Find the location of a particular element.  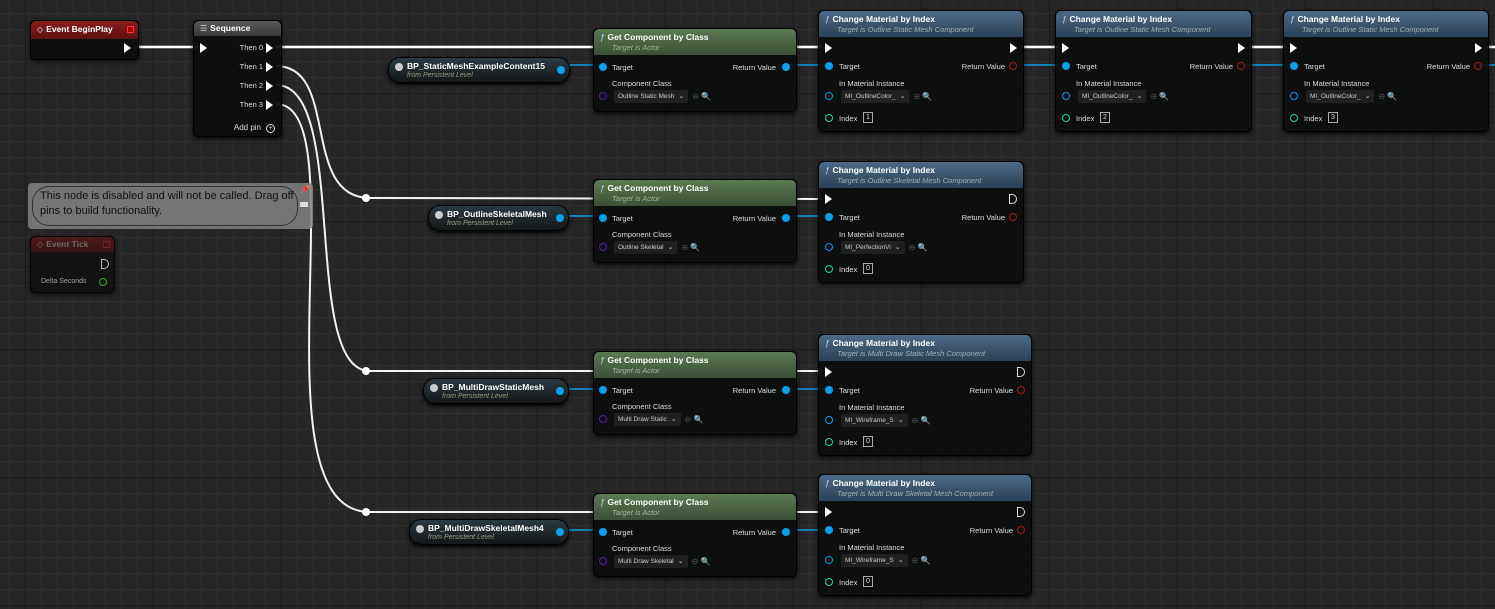

event-begin-play-node: ◇ Event BeginPlay is located at coordinates (84, 40).